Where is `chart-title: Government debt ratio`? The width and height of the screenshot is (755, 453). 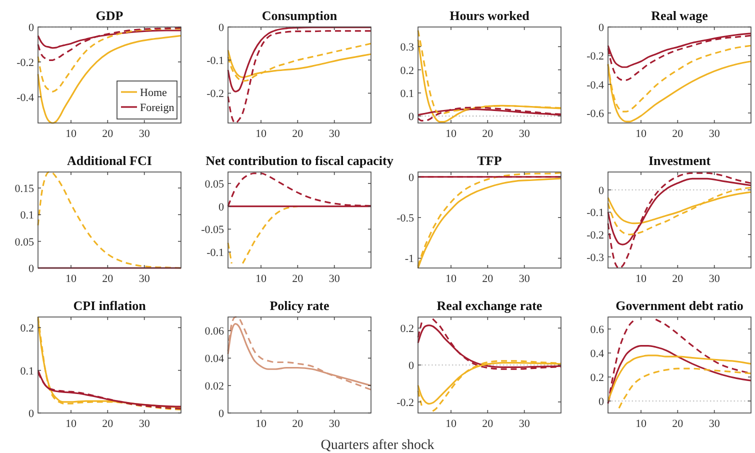 chart-title: Government debt ratio is located at coordinates (680, 305).